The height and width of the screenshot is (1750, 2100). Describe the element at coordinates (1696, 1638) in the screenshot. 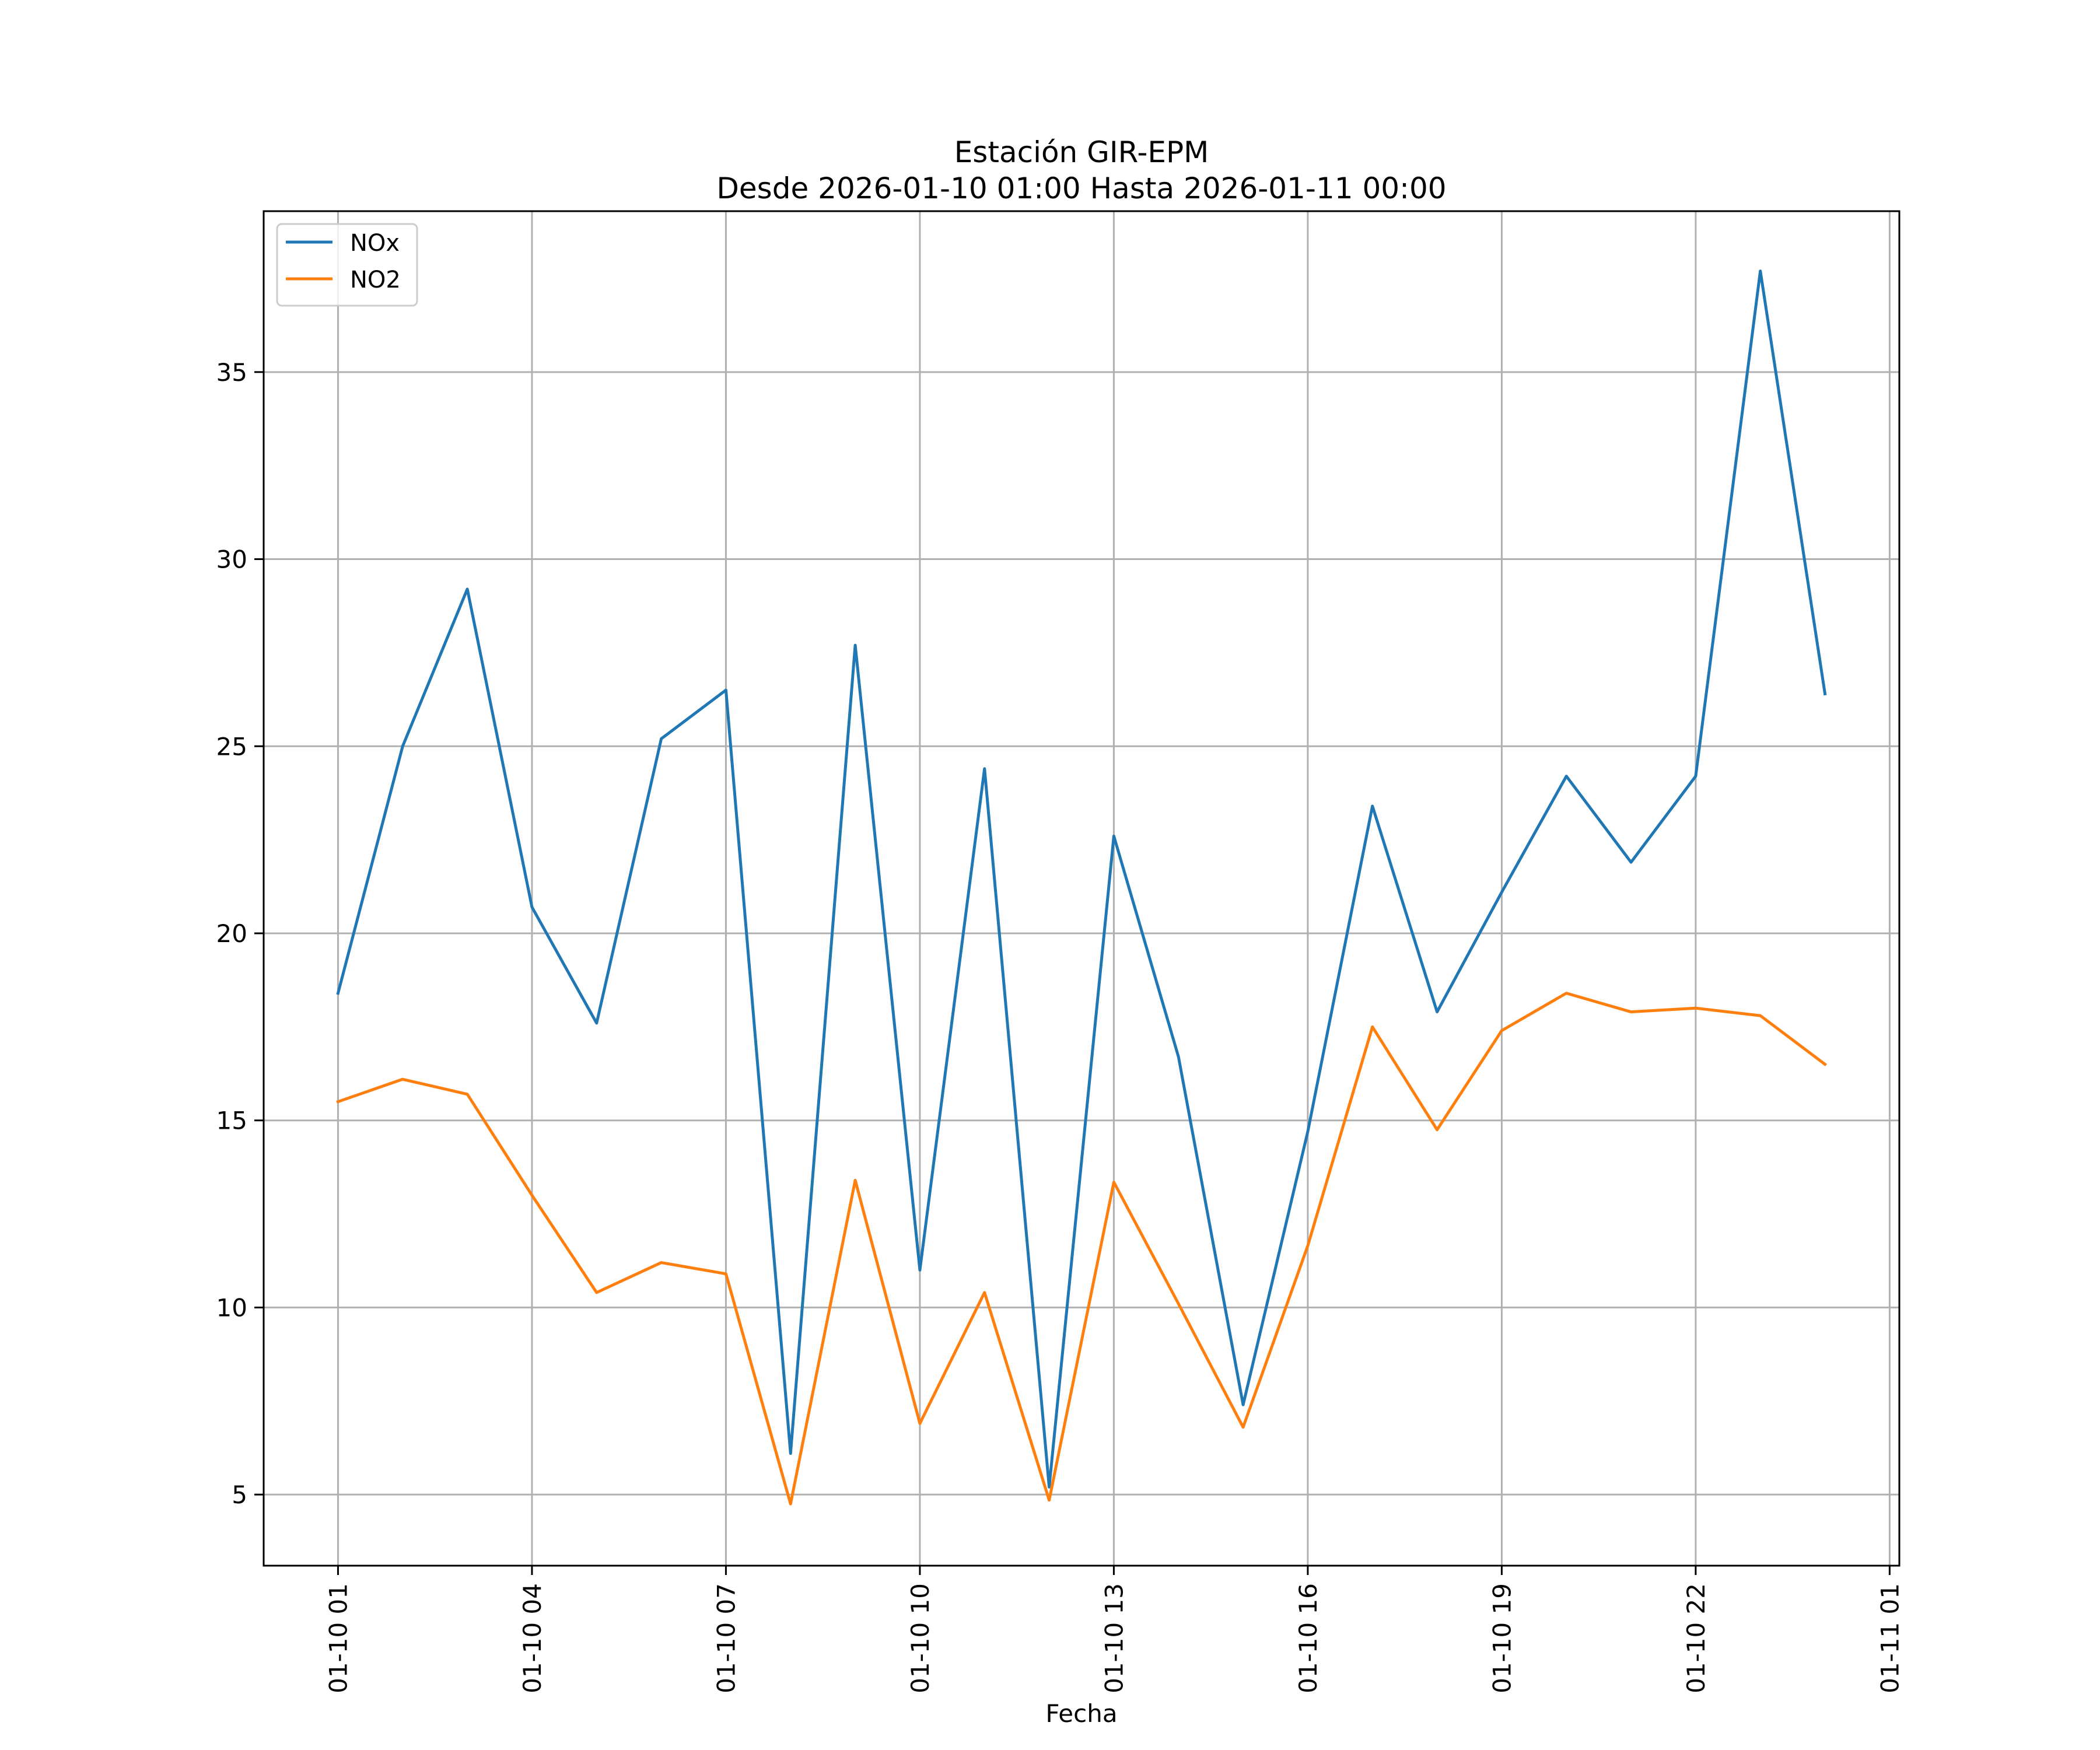

I see `x-tick-label: 01-10 22` at that location.